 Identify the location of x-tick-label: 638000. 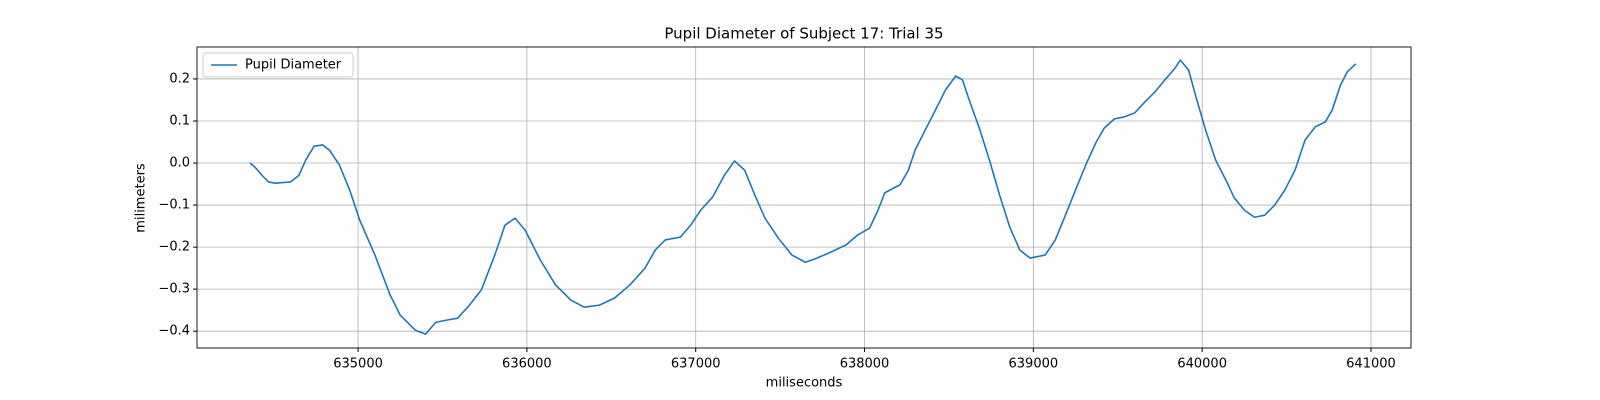
(865, 364).